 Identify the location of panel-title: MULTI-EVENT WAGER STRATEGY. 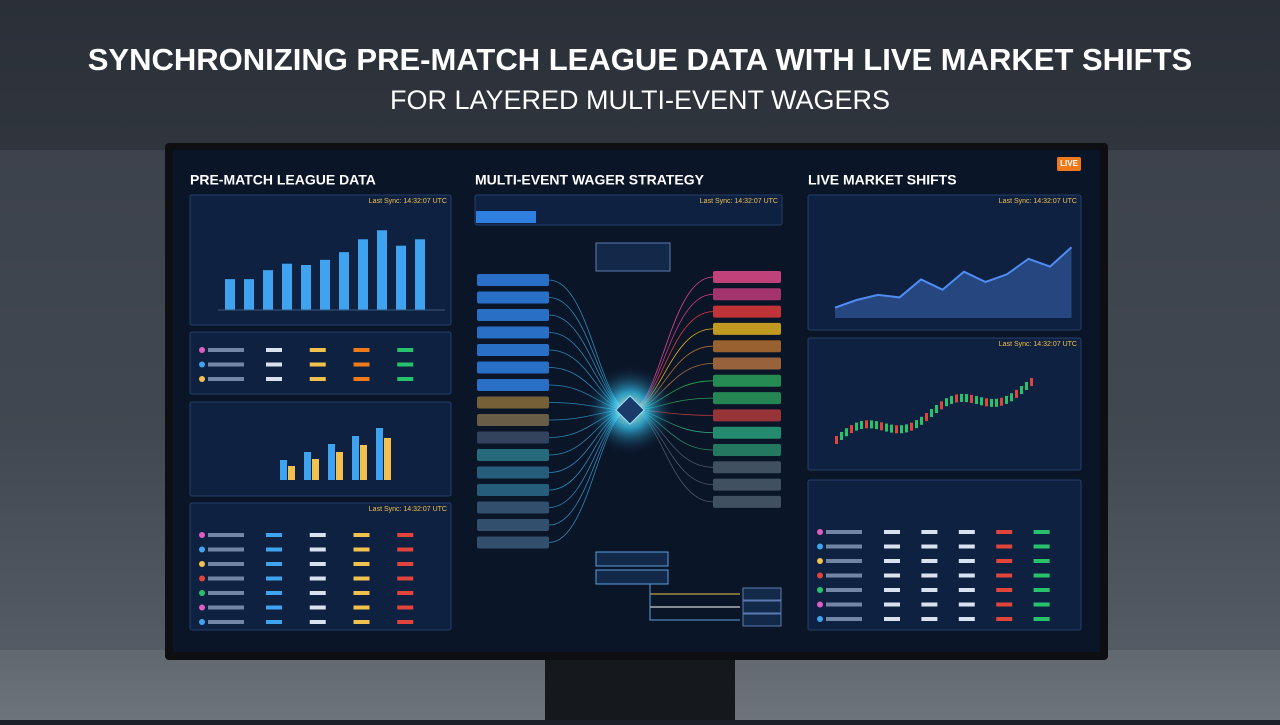
(590, 180).